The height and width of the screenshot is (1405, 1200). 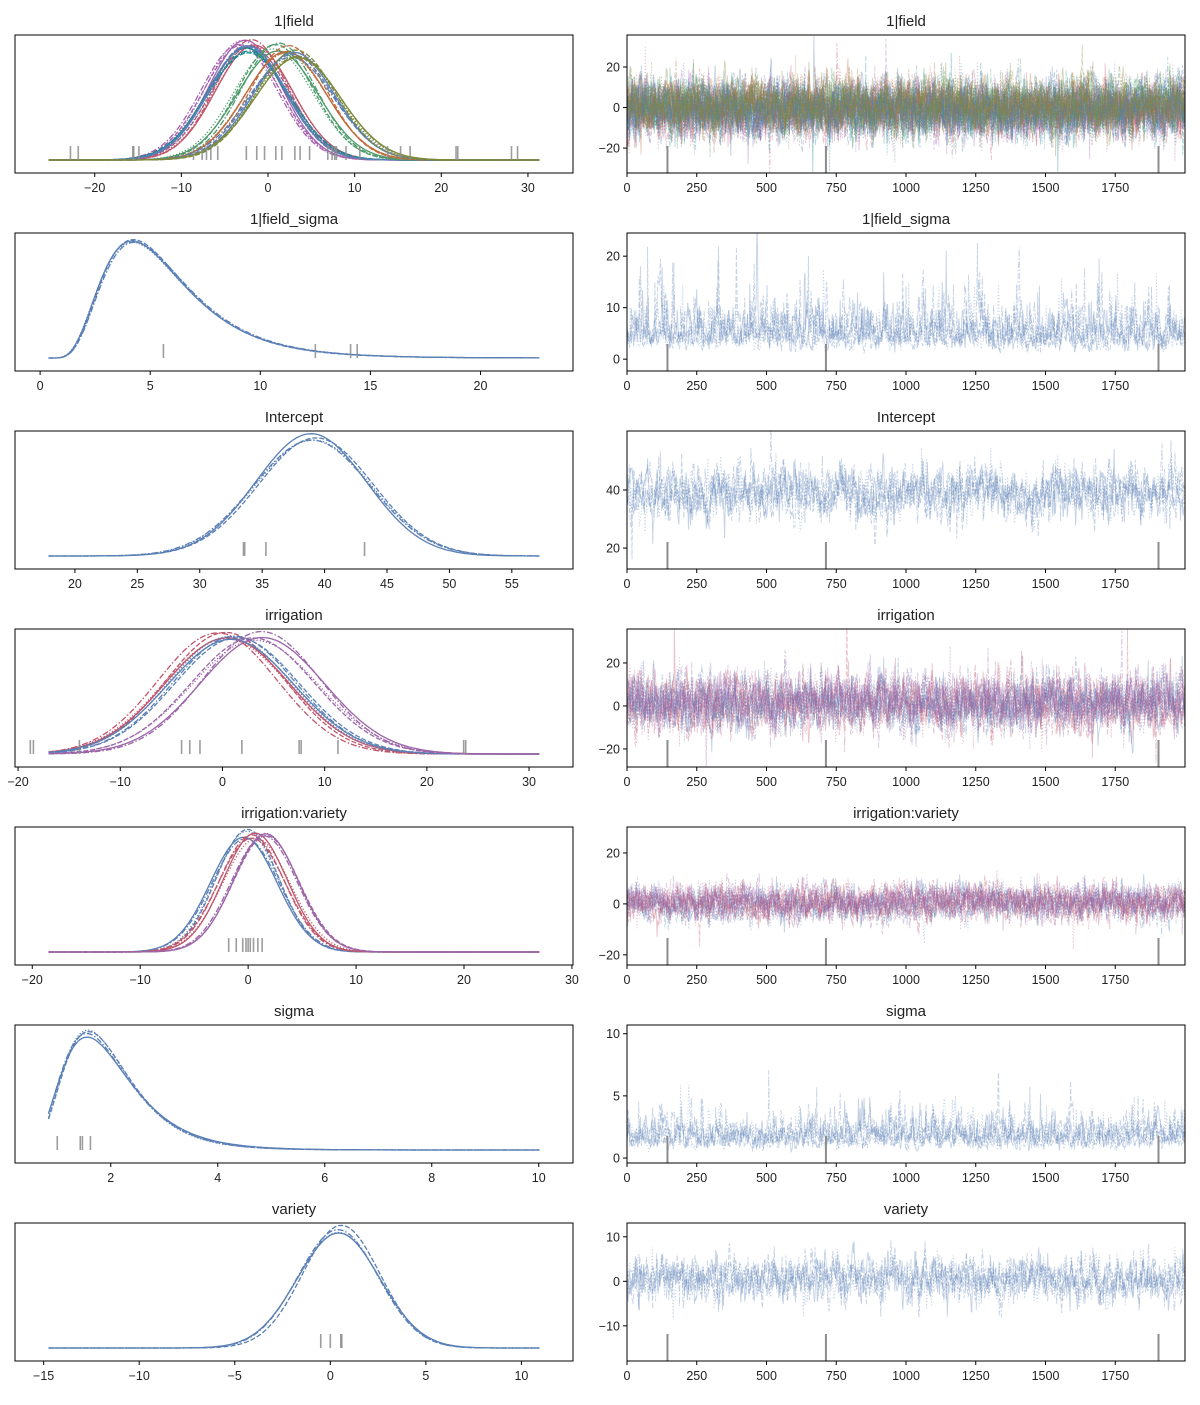 What do you see at coordinates (616, 1096) in the screenshot?
I see `y-tick-label: 5` at bounding box center [616, 1096].